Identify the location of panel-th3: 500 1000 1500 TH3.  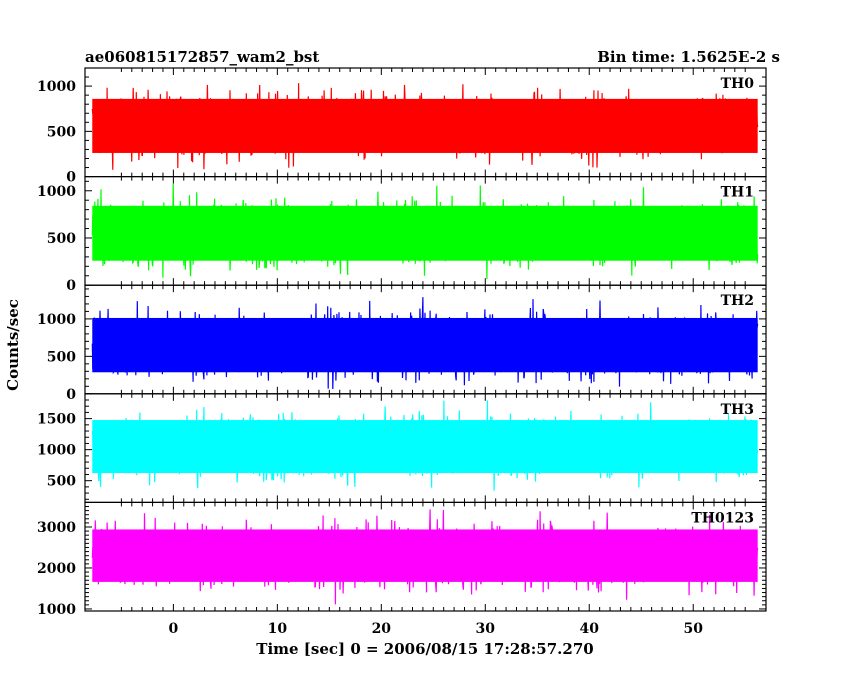
(402, 448).